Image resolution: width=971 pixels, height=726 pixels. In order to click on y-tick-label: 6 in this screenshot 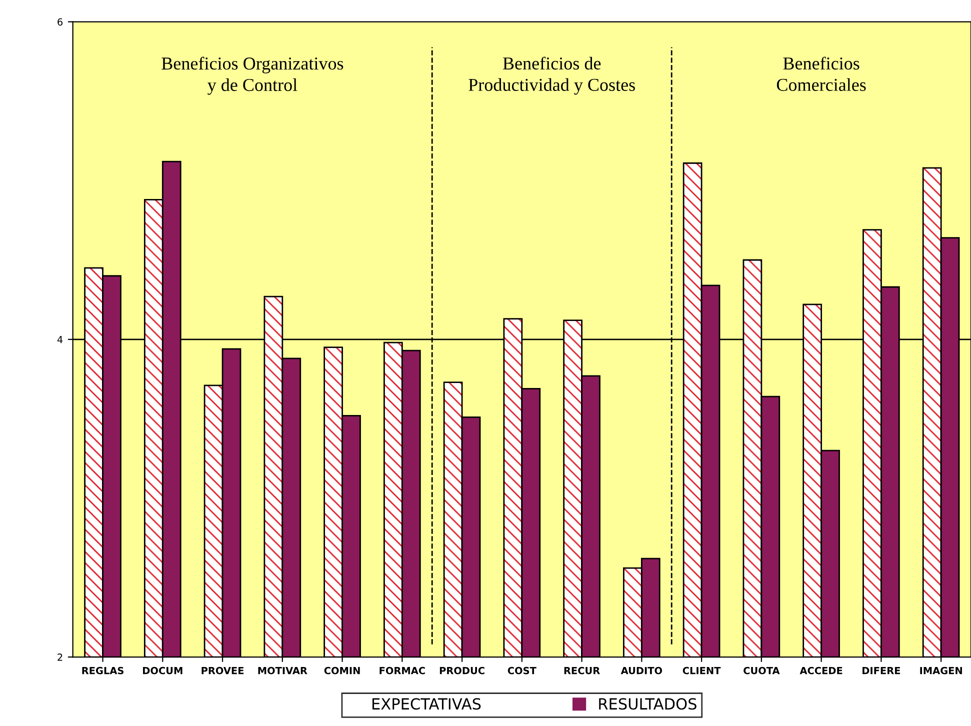, I will do `click(60, 22)`.